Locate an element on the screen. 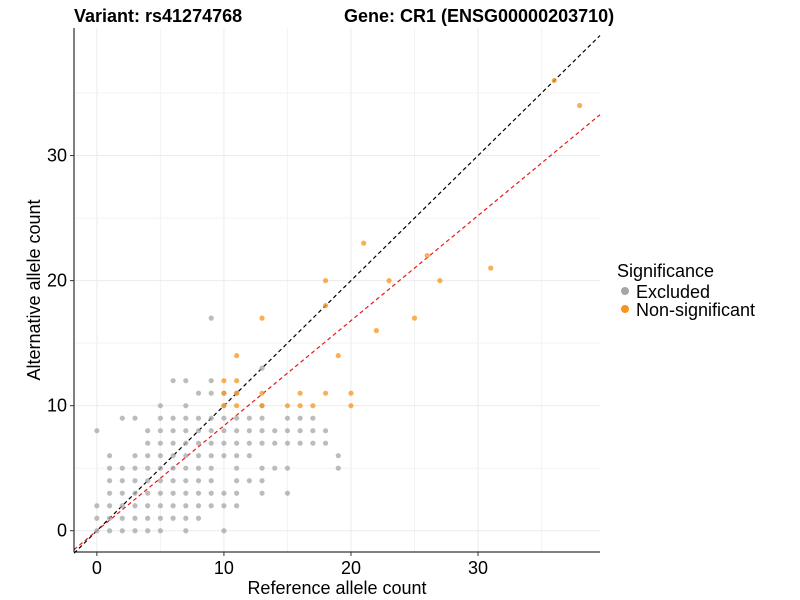  y-tick-label: 30 is located at coordinates (57, 156).